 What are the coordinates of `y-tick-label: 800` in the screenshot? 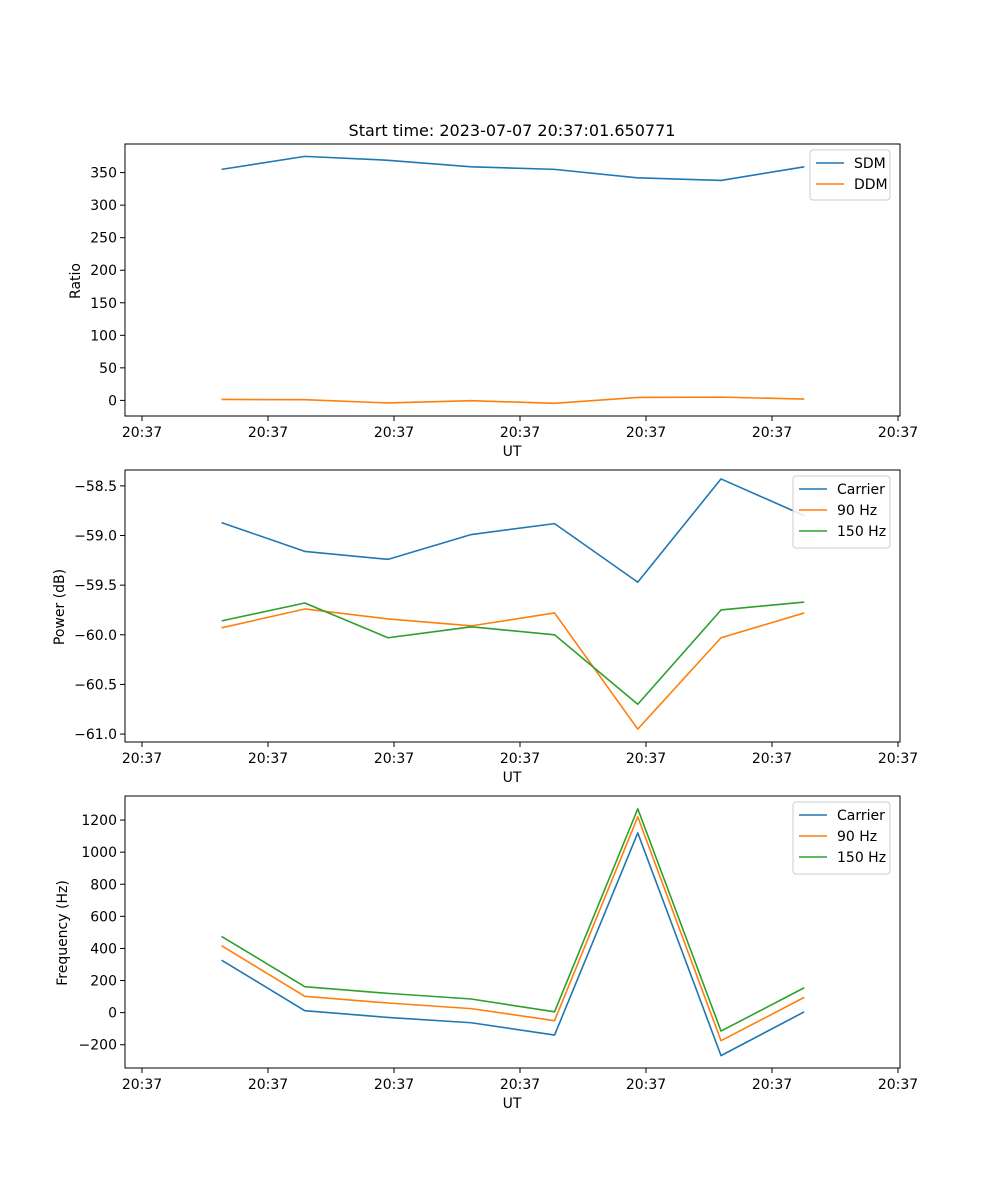 It's located at (103, 885).